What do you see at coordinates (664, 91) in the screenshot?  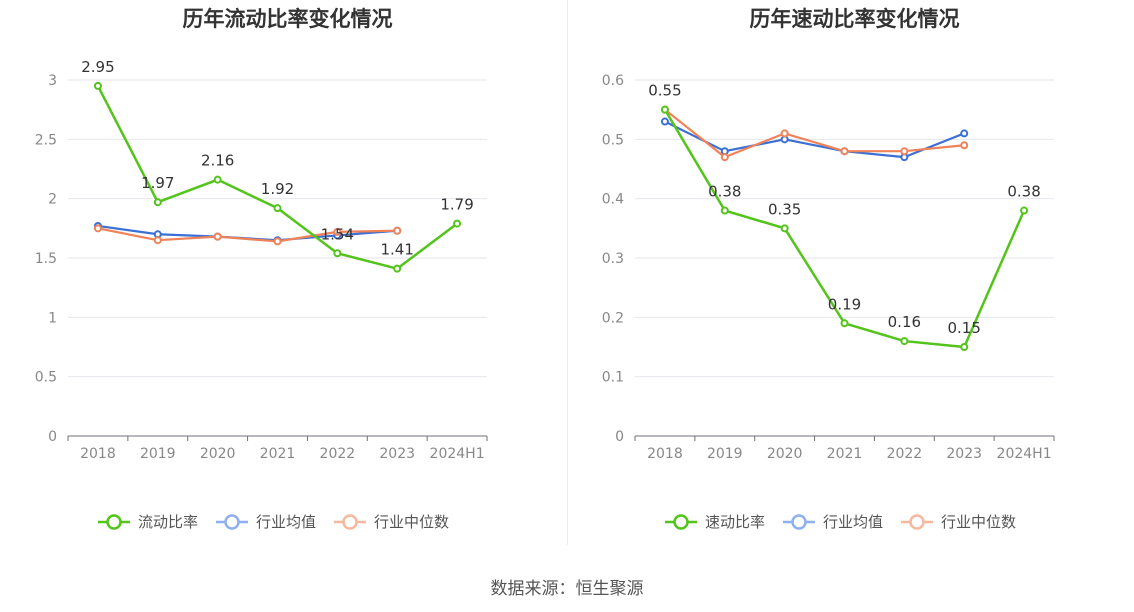 I see `data-label: 0.55` at bounding box center [664, 91].